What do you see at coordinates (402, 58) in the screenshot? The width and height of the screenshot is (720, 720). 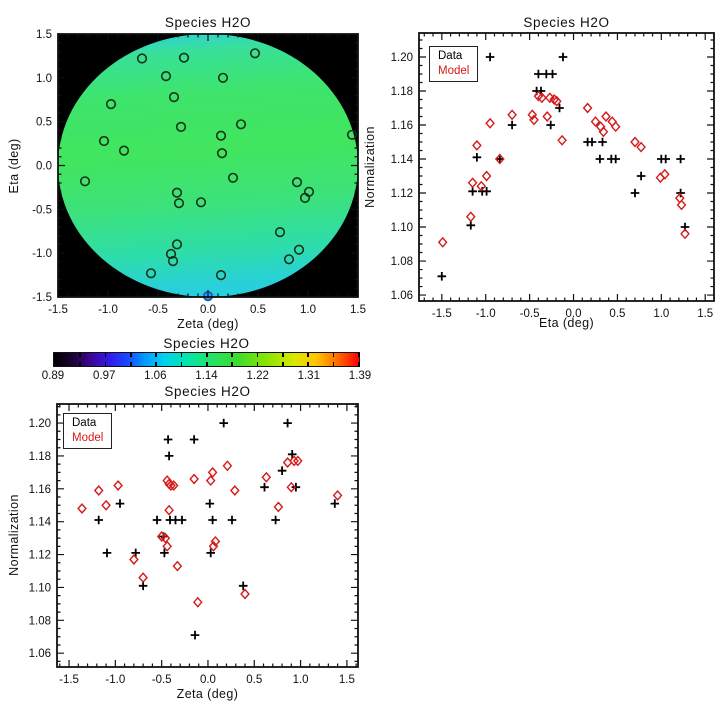 I see `y-tick-label: 1.20` at bounding box center [402, 58].